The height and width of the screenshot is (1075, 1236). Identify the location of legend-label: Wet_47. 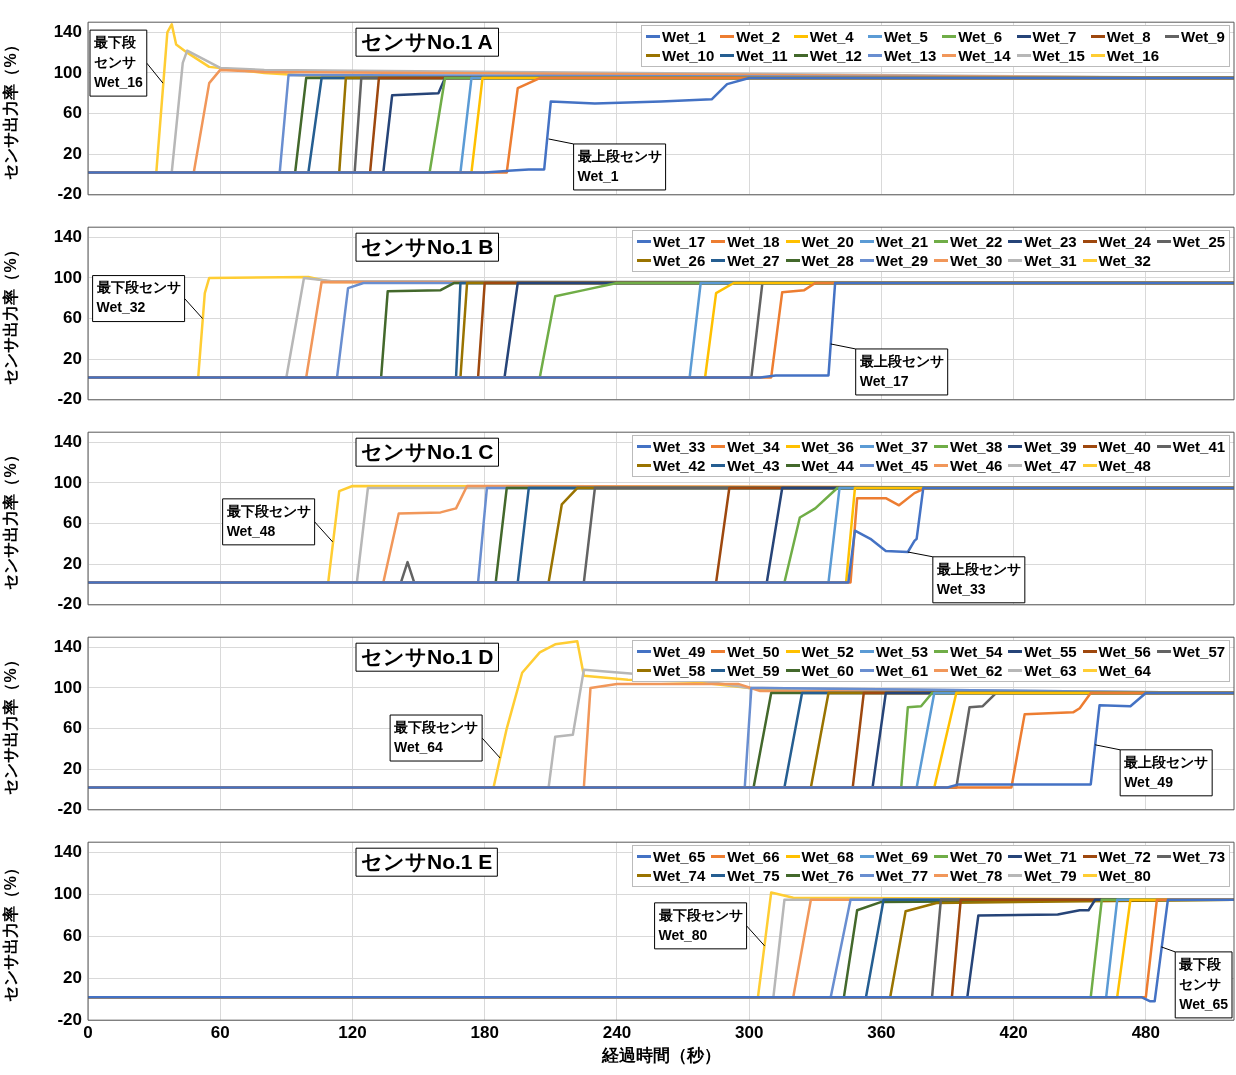
(1050, 466).